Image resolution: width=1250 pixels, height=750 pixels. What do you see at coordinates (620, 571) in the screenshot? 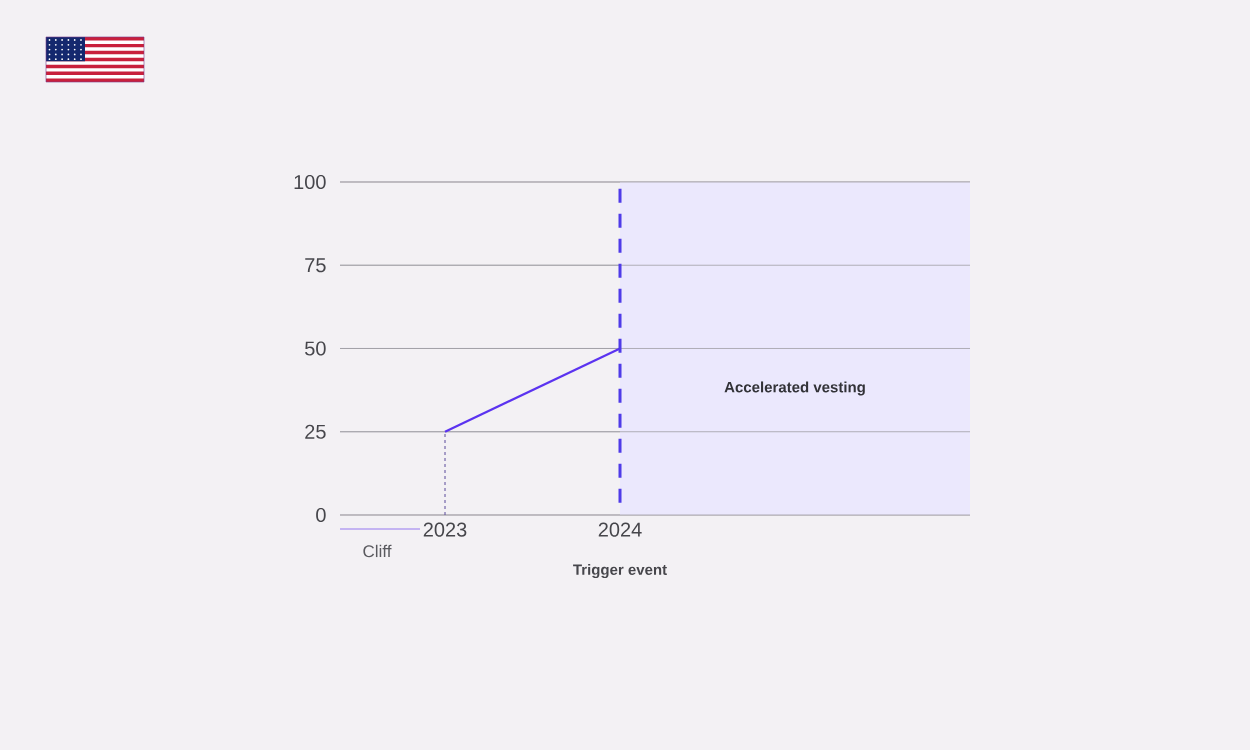
I see `text: Trigger event` at bounding box center [620, 571].